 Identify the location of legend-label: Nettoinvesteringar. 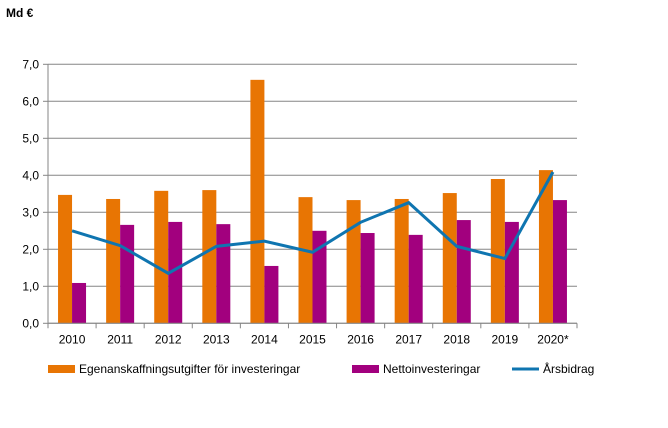
(431, 369).